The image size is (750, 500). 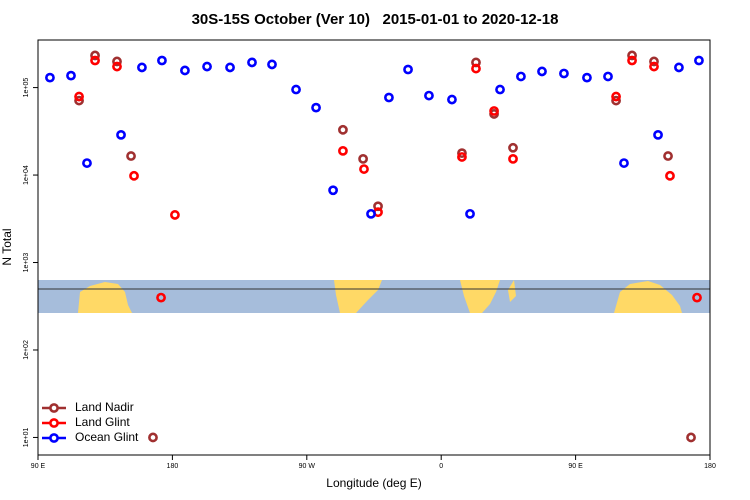 What do you see at coordinates (107, 437) in the screenshot?
I see `legend-label: Ocean Glint` at bounding box center [107, 437].